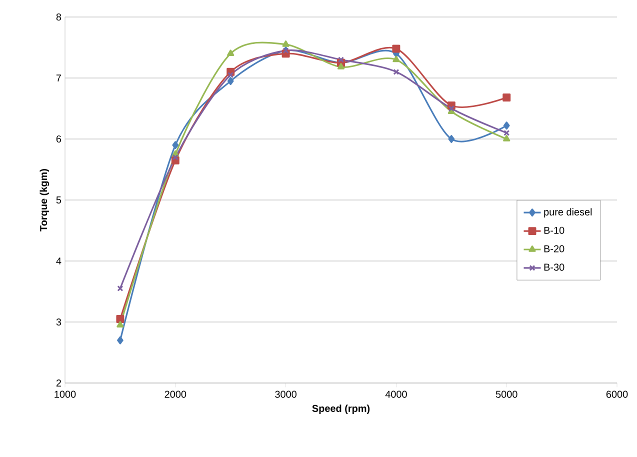  What do you see at coordinates (59, 17) in the screenshot?
I see `y-tick-label: 8` at bounding box center [59, 17].